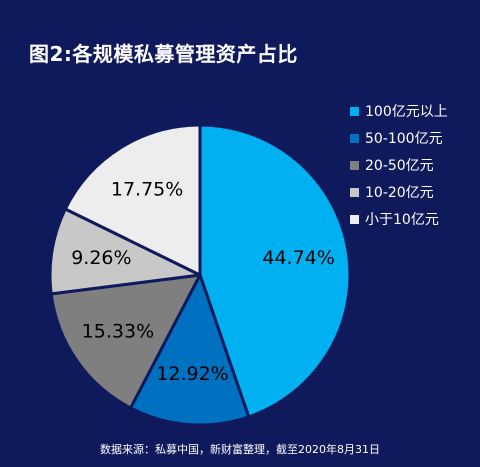 This screenshot has height=467, width=480. Describe the element at coordinates (406, 112) in the screenshot. I see `legend-label: 100亿元以上` at that location.